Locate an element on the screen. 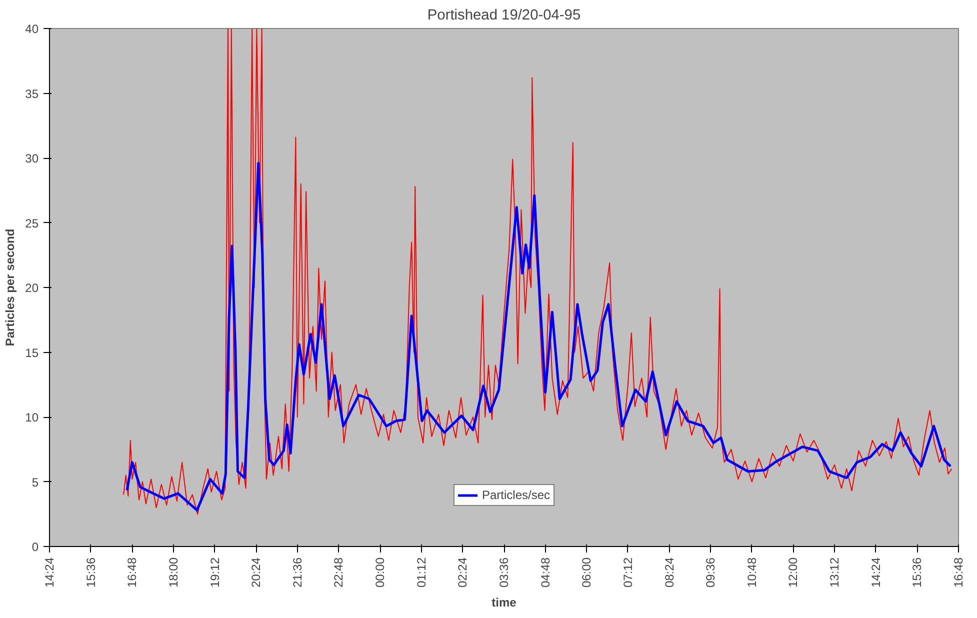  x-tick-label: 10:48 is located at coordinates (751, 572).